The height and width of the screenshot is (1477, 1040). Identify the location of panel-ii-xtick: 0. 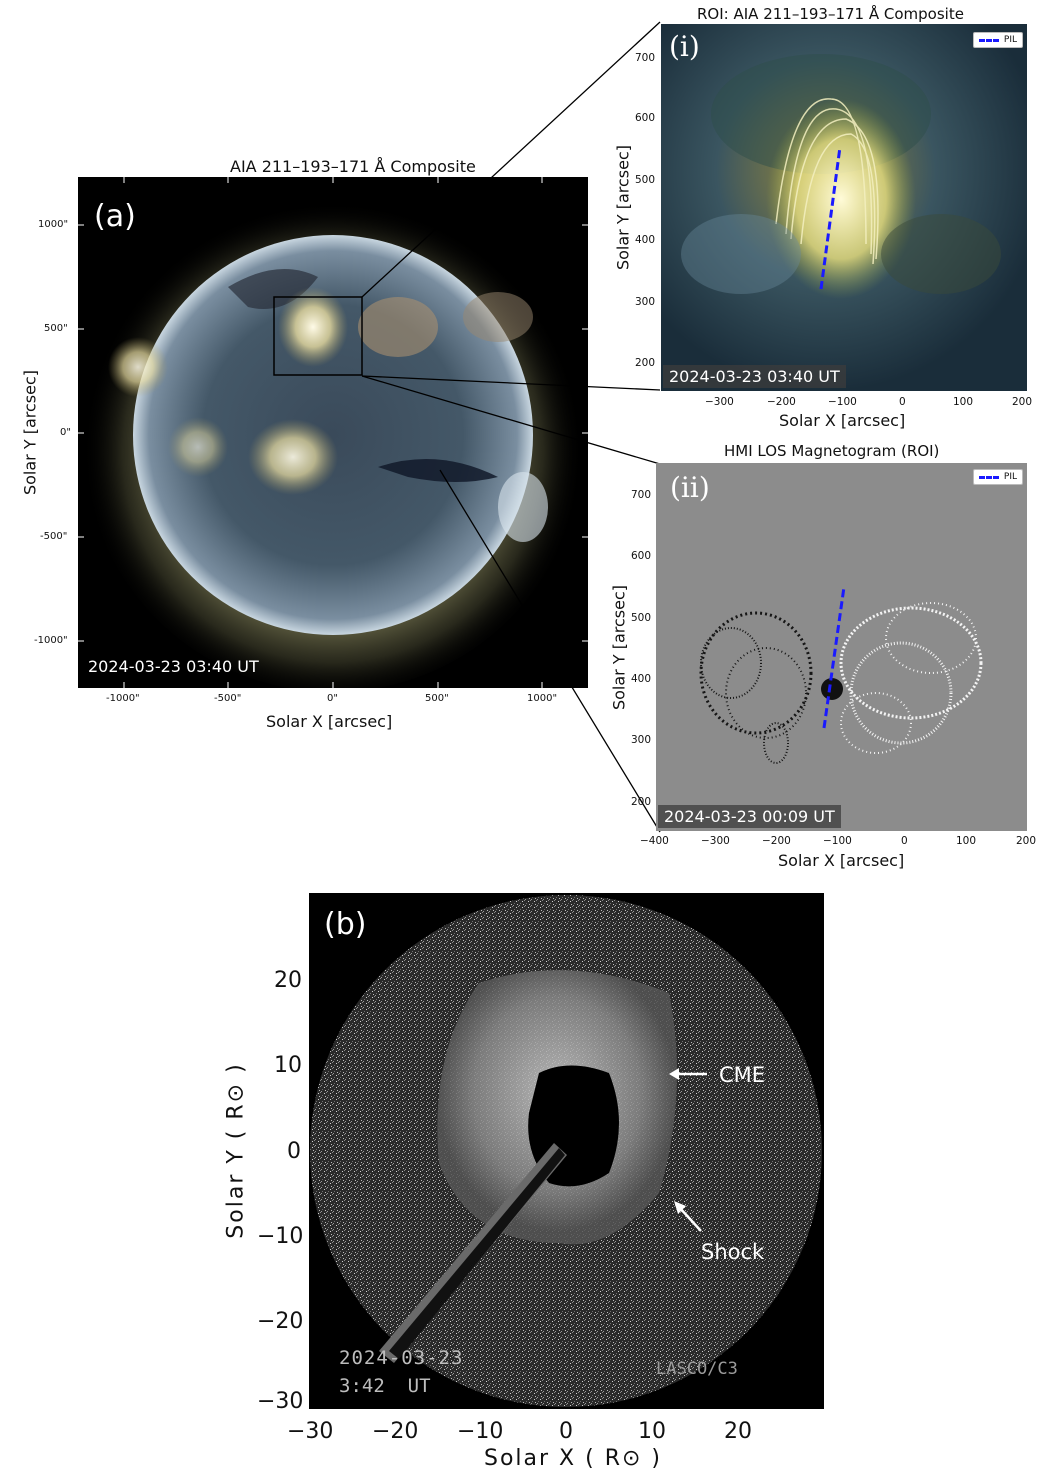
(904, 841).